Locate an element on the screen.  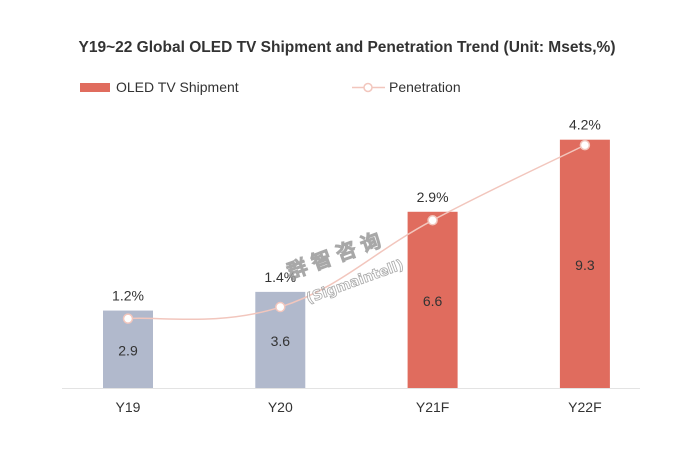
bar-value-label: 9.3 is located at coordinates (585, 265).